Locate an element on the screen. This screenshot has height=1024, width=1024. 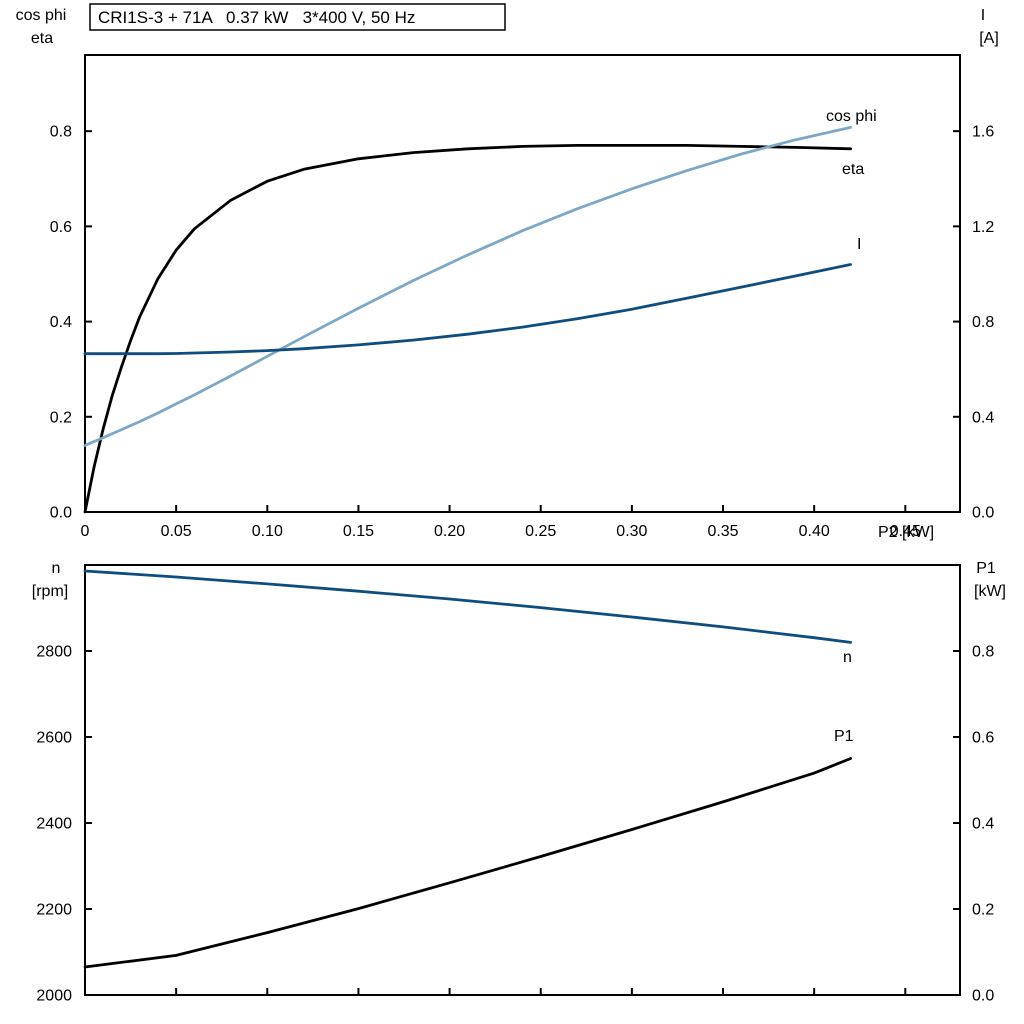
x-axis-label: P2 [kW] is located at coordinates (906, 532).